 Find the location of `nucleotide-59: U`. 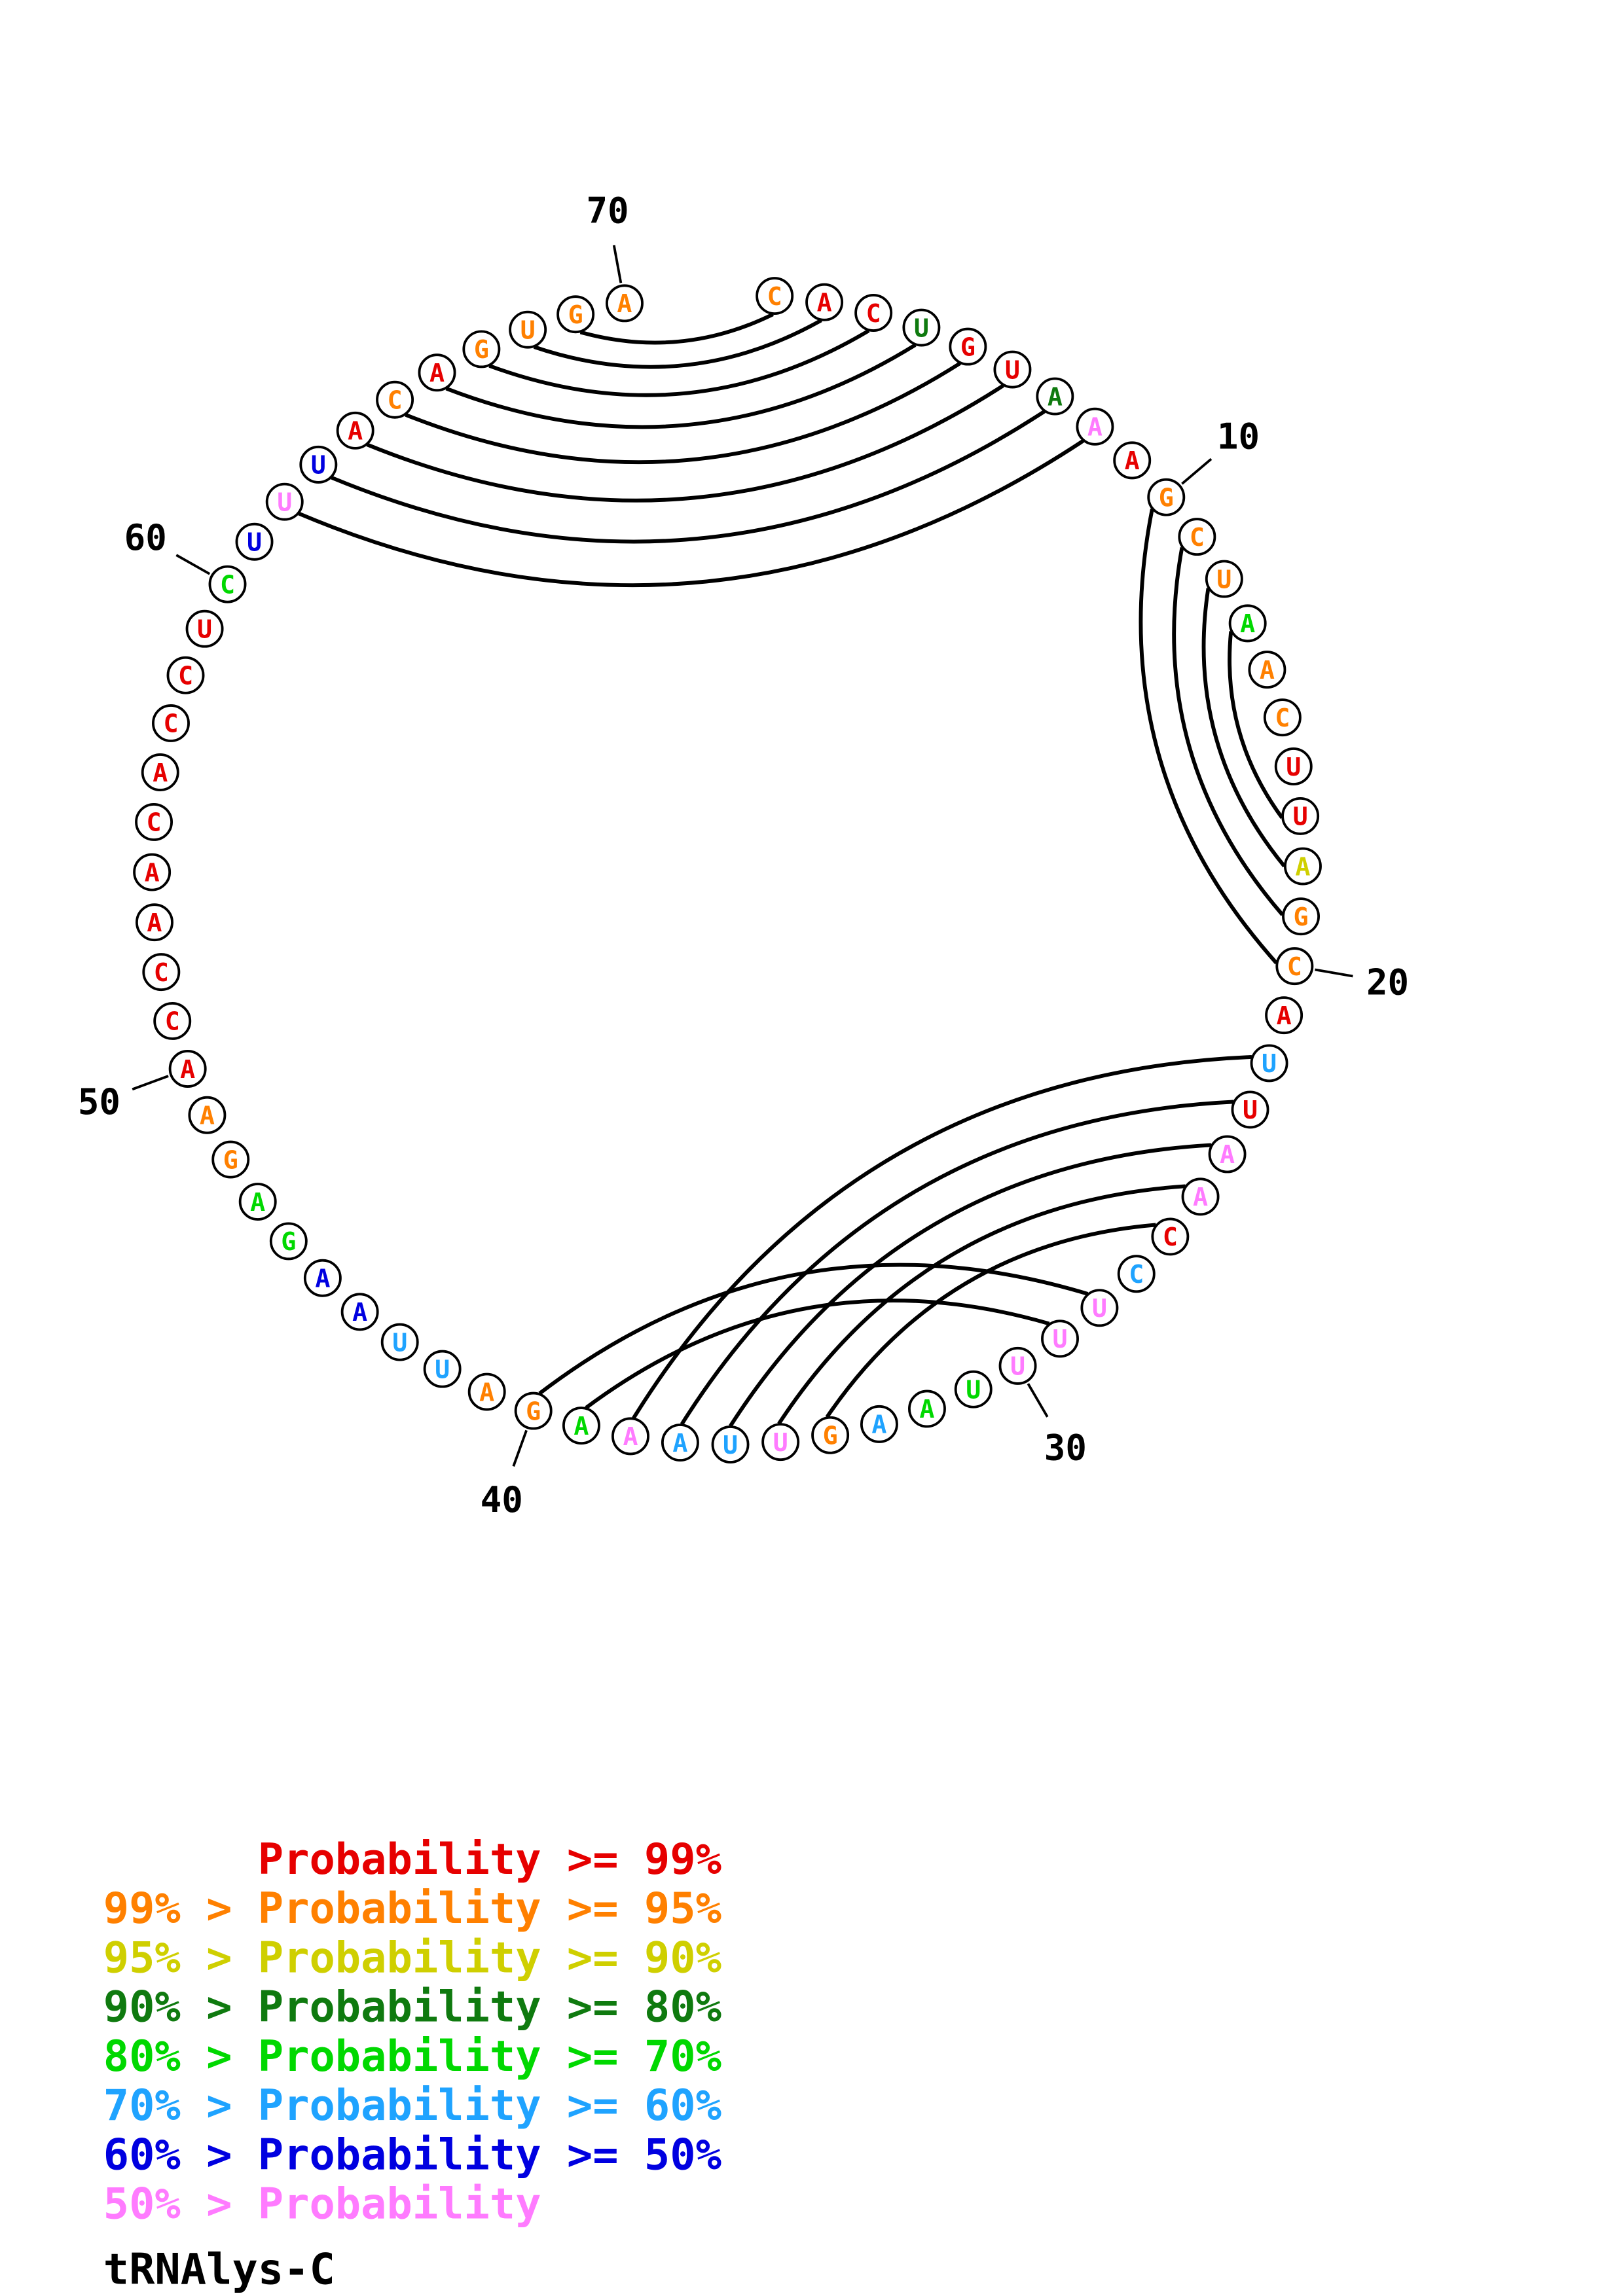

nucleotide-59: U is located at coordinates (204, 628).